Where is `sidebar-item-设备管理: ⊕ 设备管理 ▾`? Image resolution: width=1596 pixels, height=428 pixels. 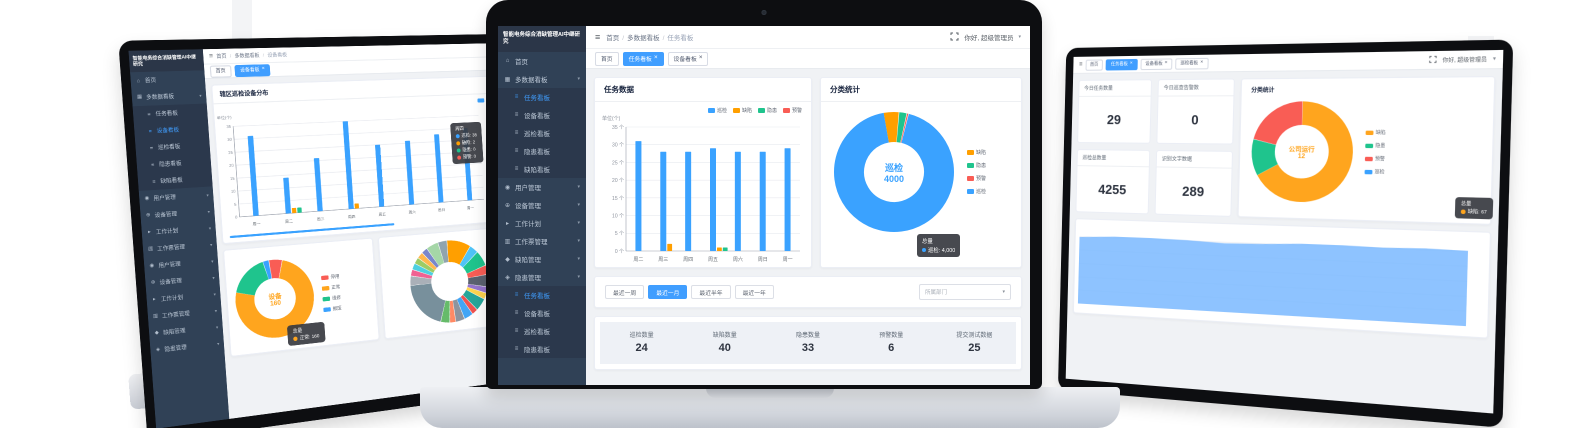
sidebar-item-设备管理: ⊕ 设备管理 ▾ is located at coordinates (542, 206).